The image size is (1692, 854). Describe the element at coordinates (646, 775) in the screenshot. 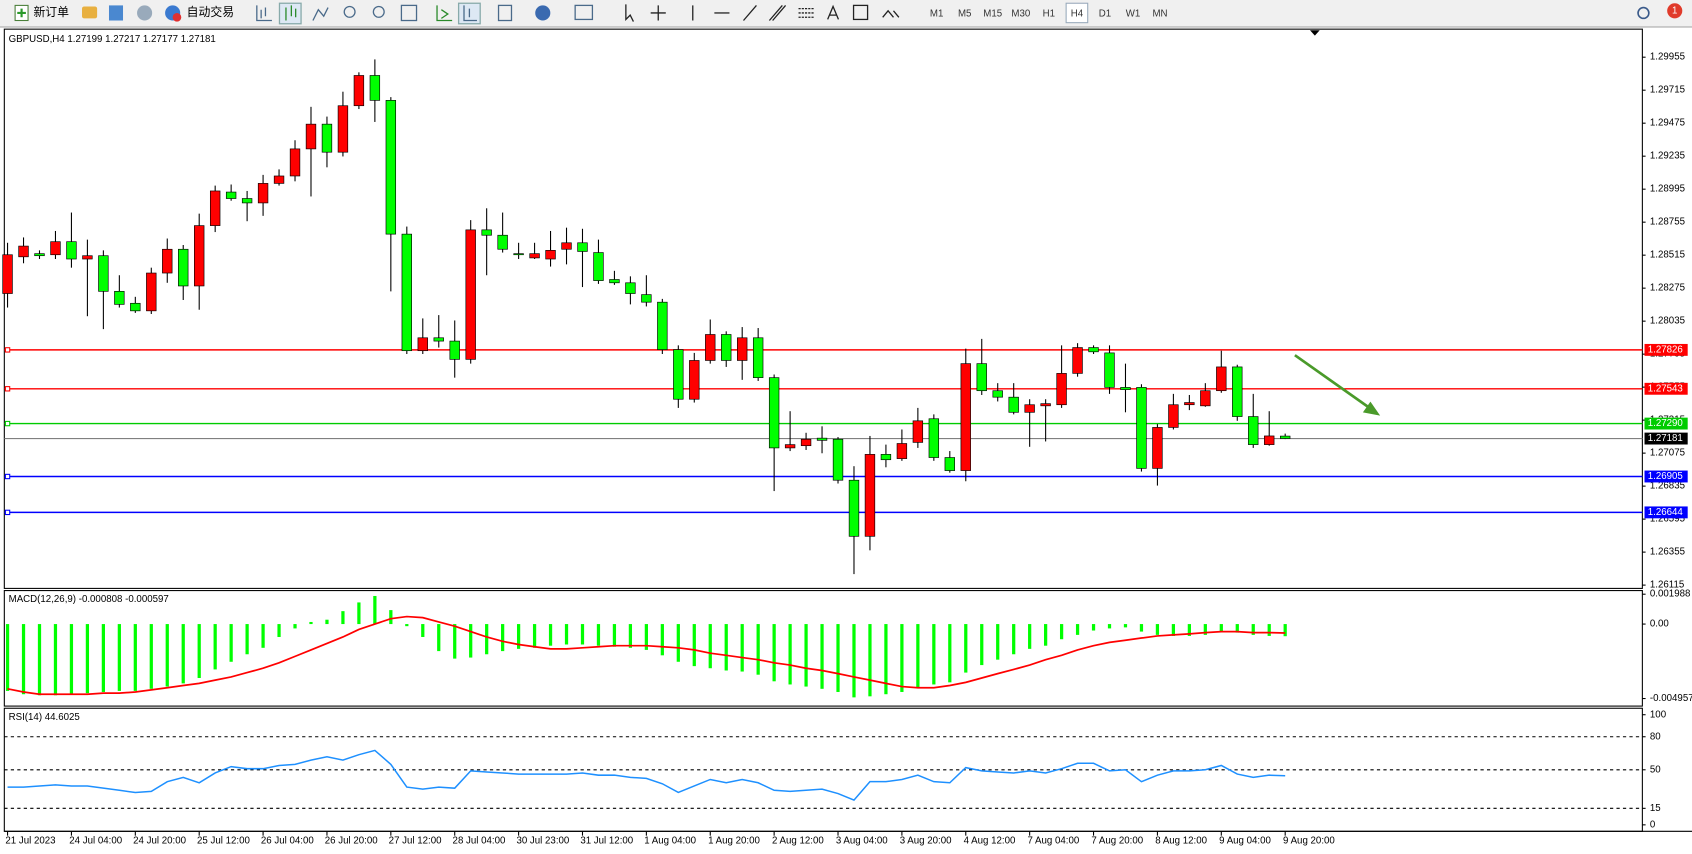

I see `rsi-line` at that location.